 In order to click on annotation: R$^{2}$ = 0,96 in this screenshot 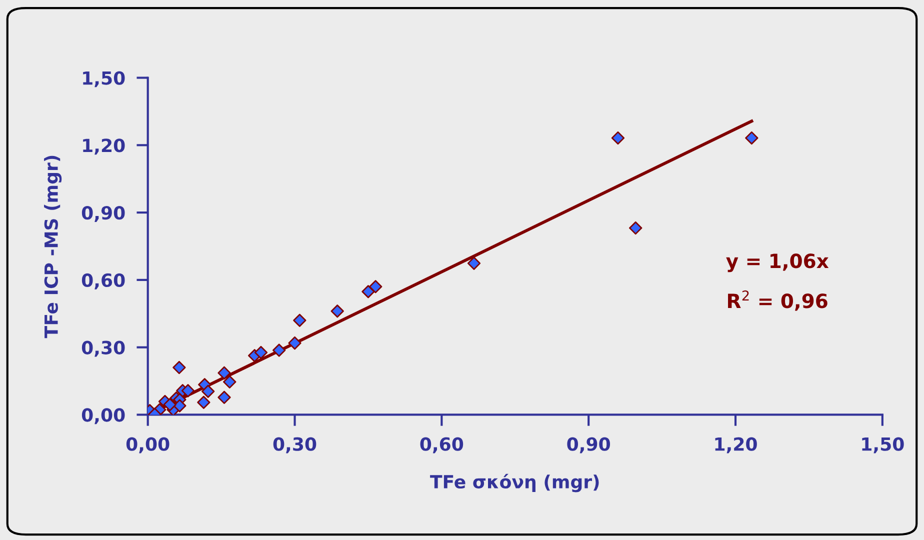, I will do `click(778, 300)`.